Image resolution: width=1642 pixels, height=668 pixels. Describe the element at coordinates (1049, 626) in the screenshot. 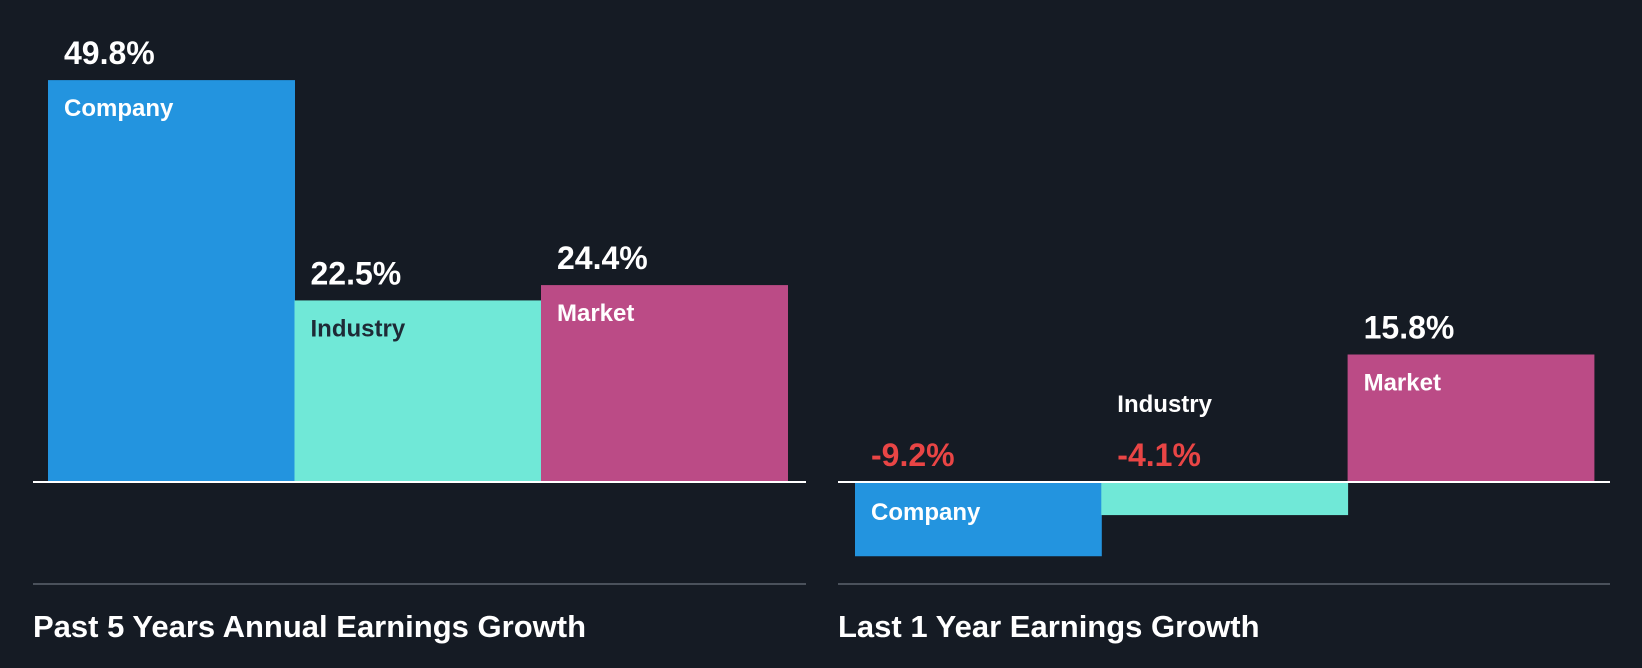

I see `chart-title: Last 1 Year Earnings Growth` at that location.